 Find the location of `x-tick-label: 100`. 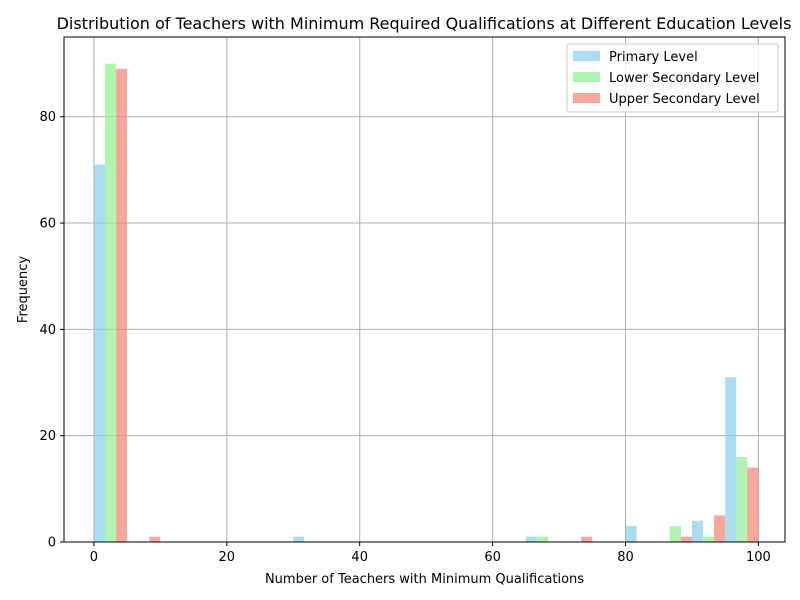

x-tick-label: 100 is located at coordinates (758, 557).